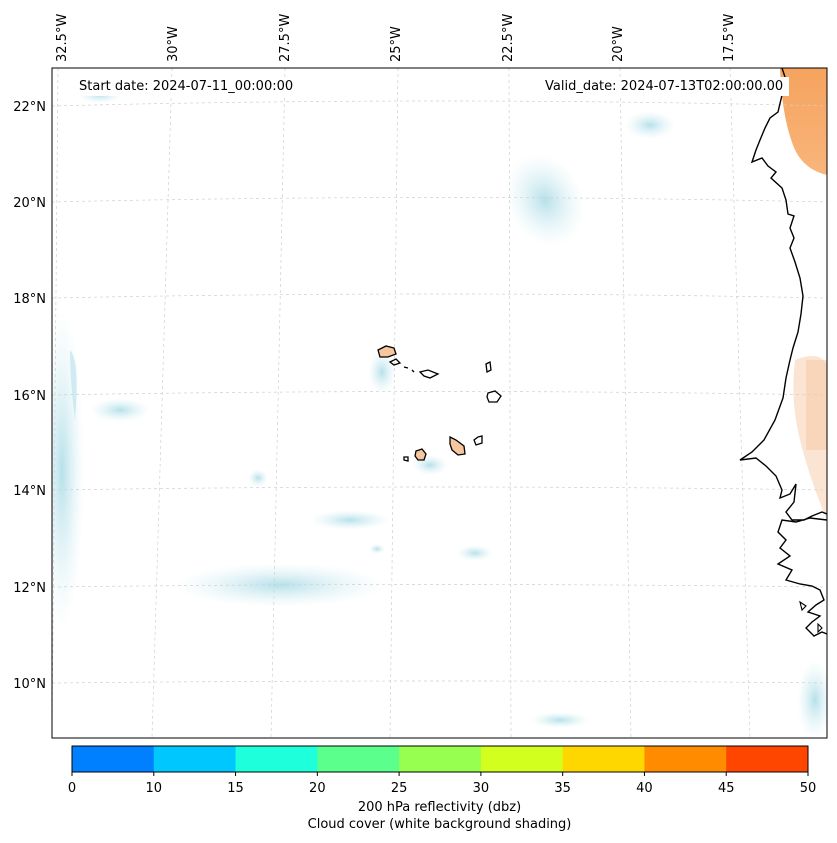 The height and width of the screenshot is (843, 837). Describe the element at coordinates (729, 38) in the screenshot. I see `lon-label-17-5w: 17.5°W` at that location.